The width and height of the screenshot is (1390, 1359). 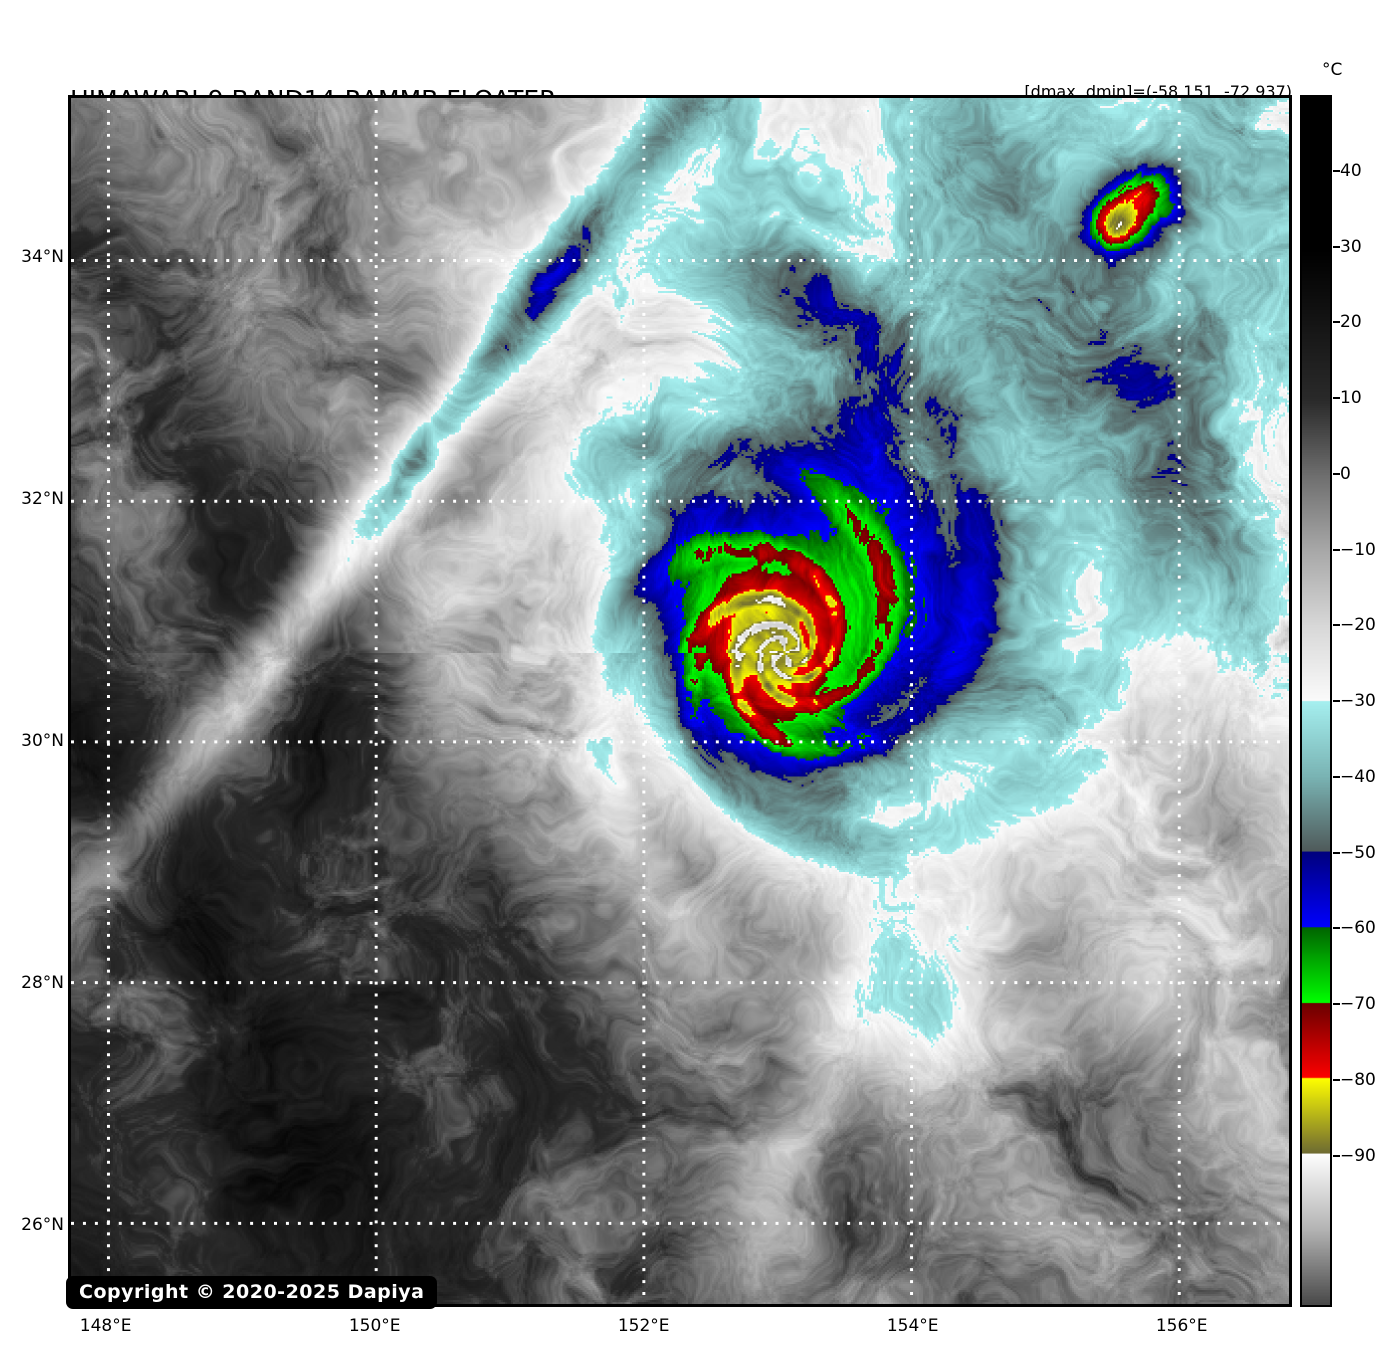 I want to click on temperature-colorbar, so click(x=1316, y=701).